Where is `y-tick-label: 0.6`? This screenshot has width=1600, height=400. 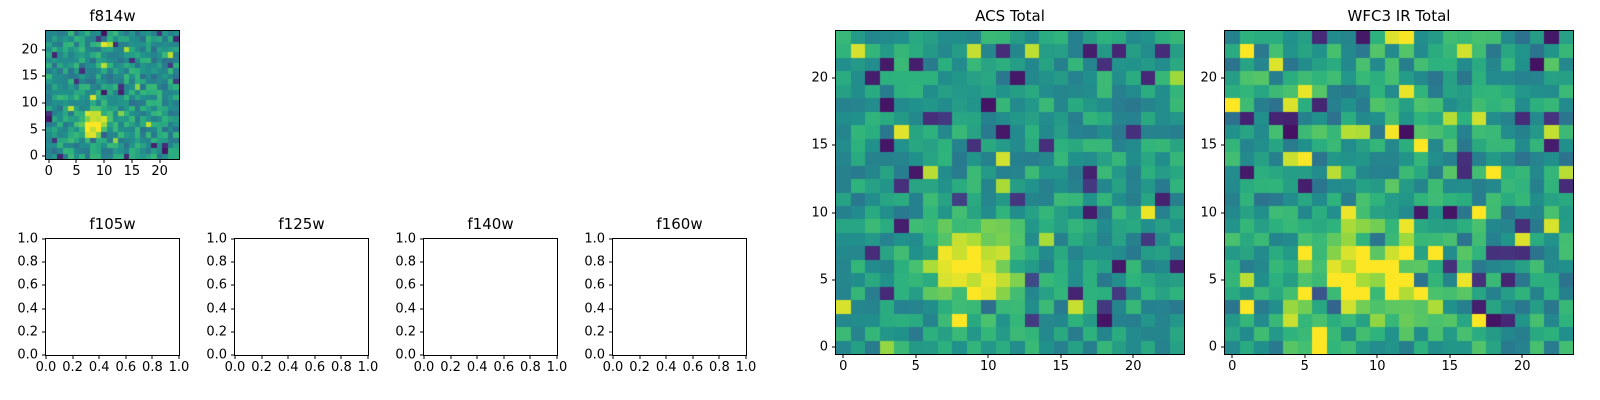
y-tick-label: 0.6 is located at coordinates (594, 285).